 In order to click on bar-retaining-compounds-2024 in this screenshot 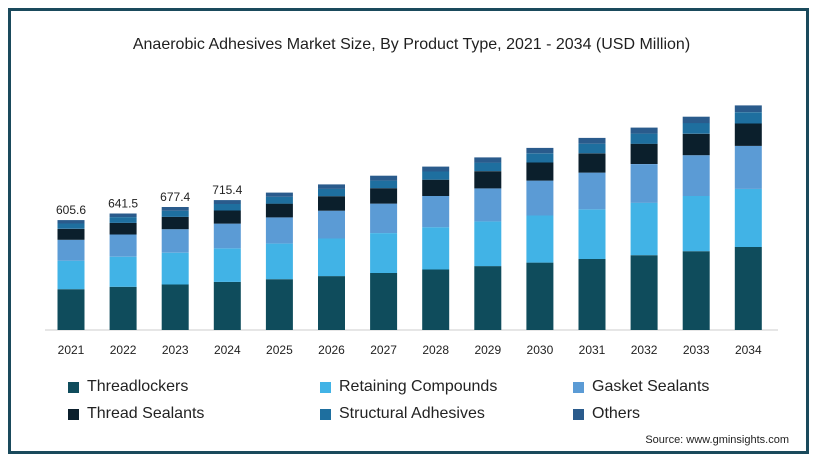, I will do `click(227, 265)`.